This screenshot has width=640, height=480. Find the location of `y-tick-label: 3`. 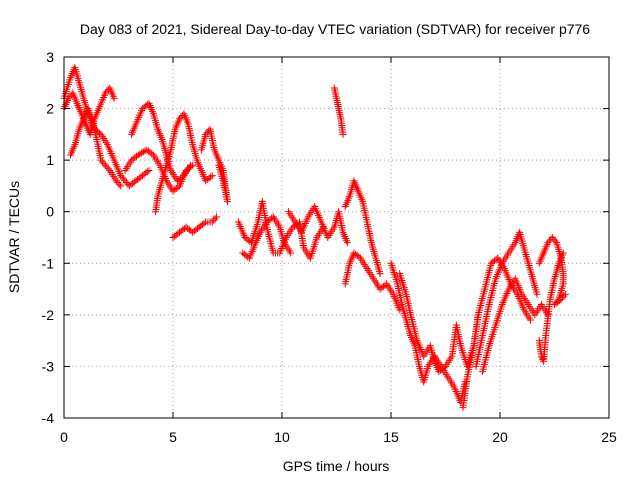

y-tick-label: 3 is located at coordinates (50, 57).